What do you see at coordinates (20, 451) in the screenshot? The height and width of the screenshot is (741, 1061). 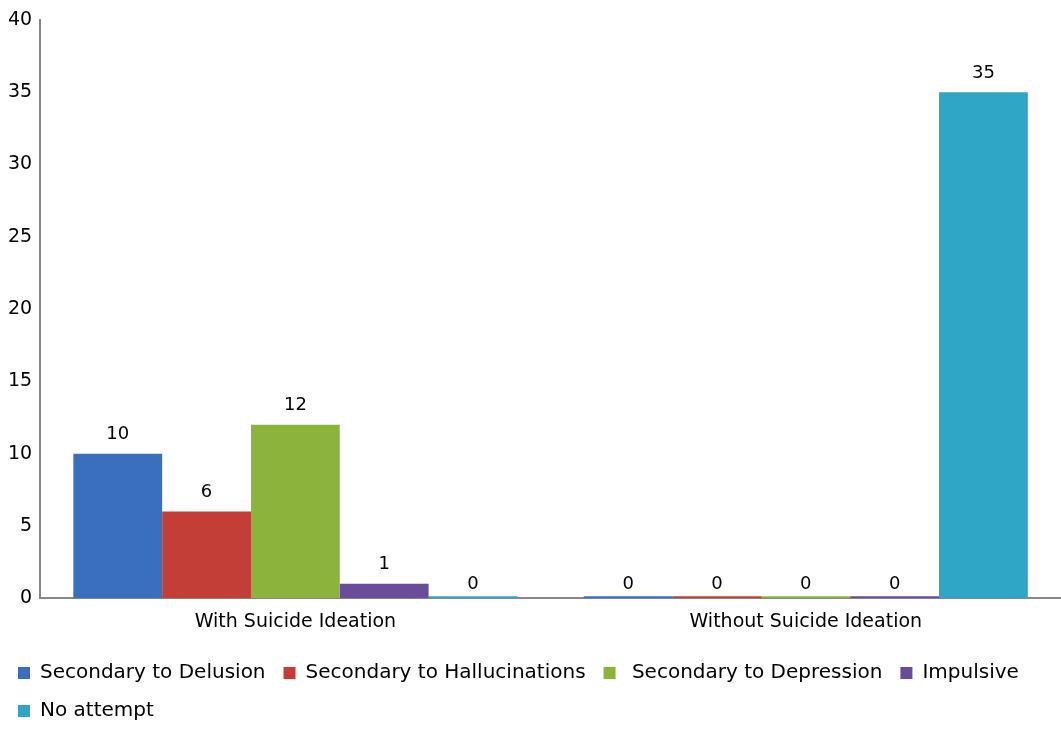 I see `y-tick-label: 10` at bounding box center [20, 451].